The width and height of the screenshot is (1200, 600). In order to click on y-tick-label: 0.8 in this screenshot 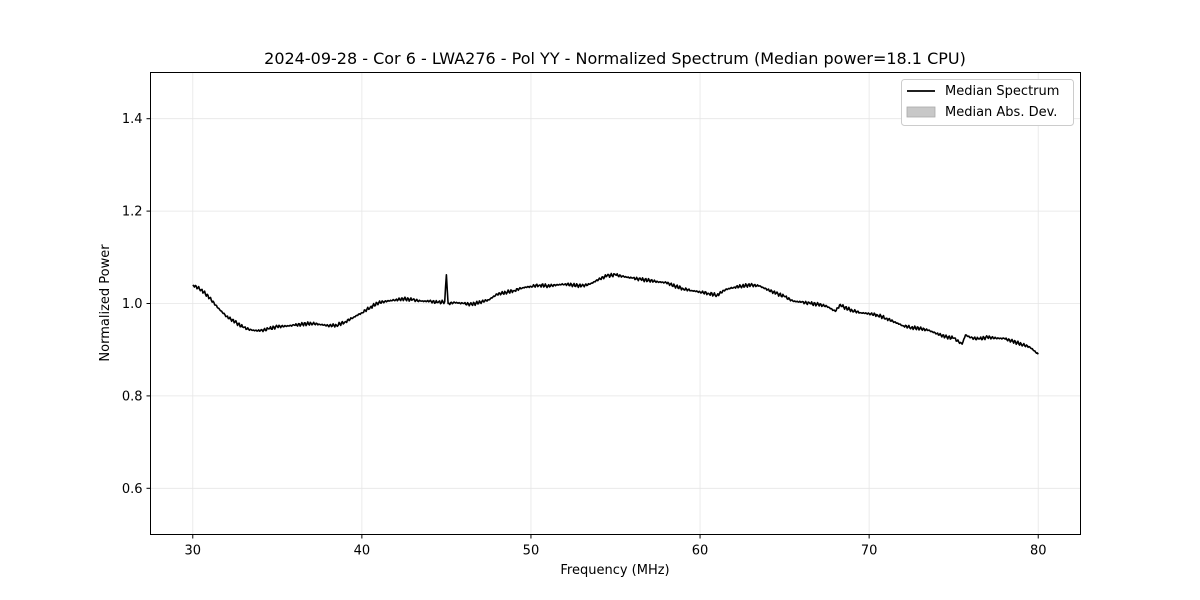, I will do `click(132, 396)`.